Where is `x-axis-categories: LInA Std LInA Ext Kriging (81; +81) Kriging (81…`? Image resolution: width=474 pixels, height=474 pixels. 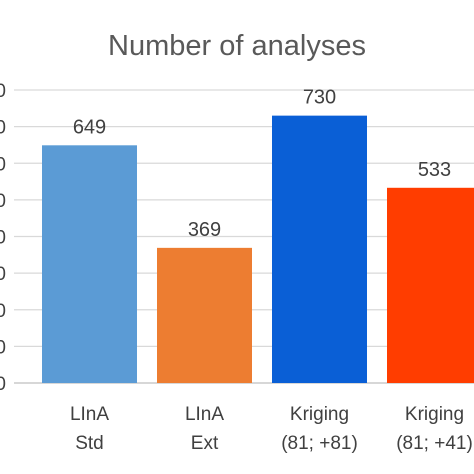
x-axis-categories: LInA Std LInA Ext Kriging (81; +81) Kriging (81… is located at coordinates (271, 429).